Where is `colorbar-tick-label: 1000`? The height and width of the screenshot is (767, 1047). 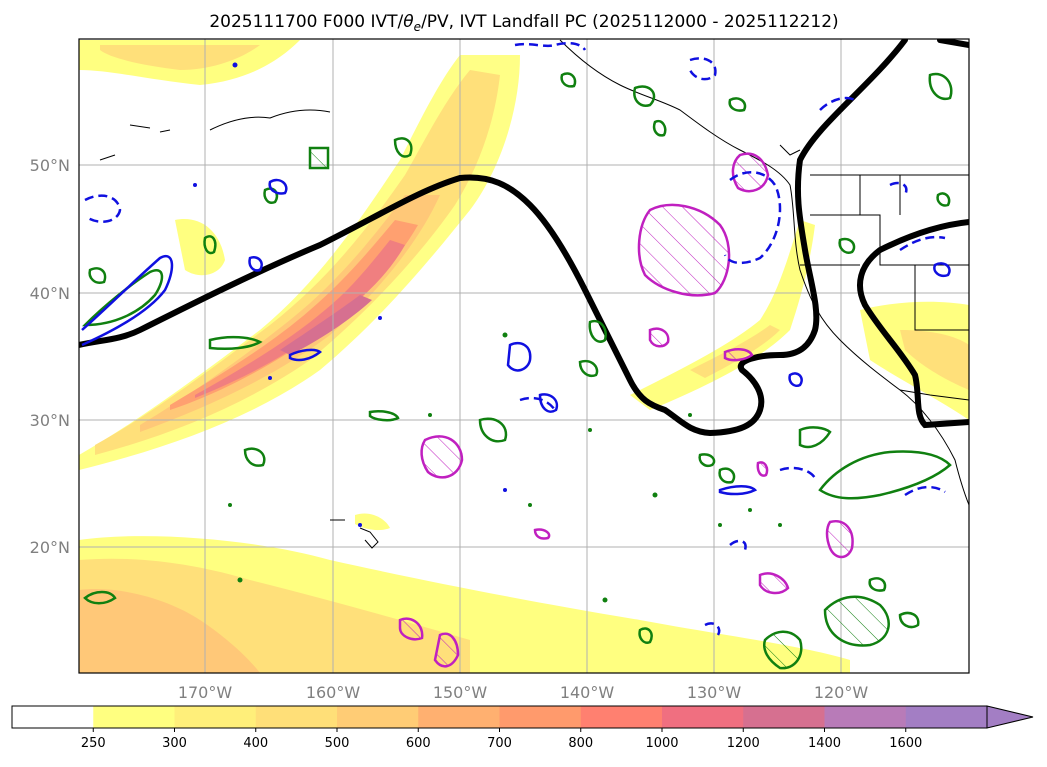 colorbar-tick-label: 1000 is located at coordinates (661, 743).